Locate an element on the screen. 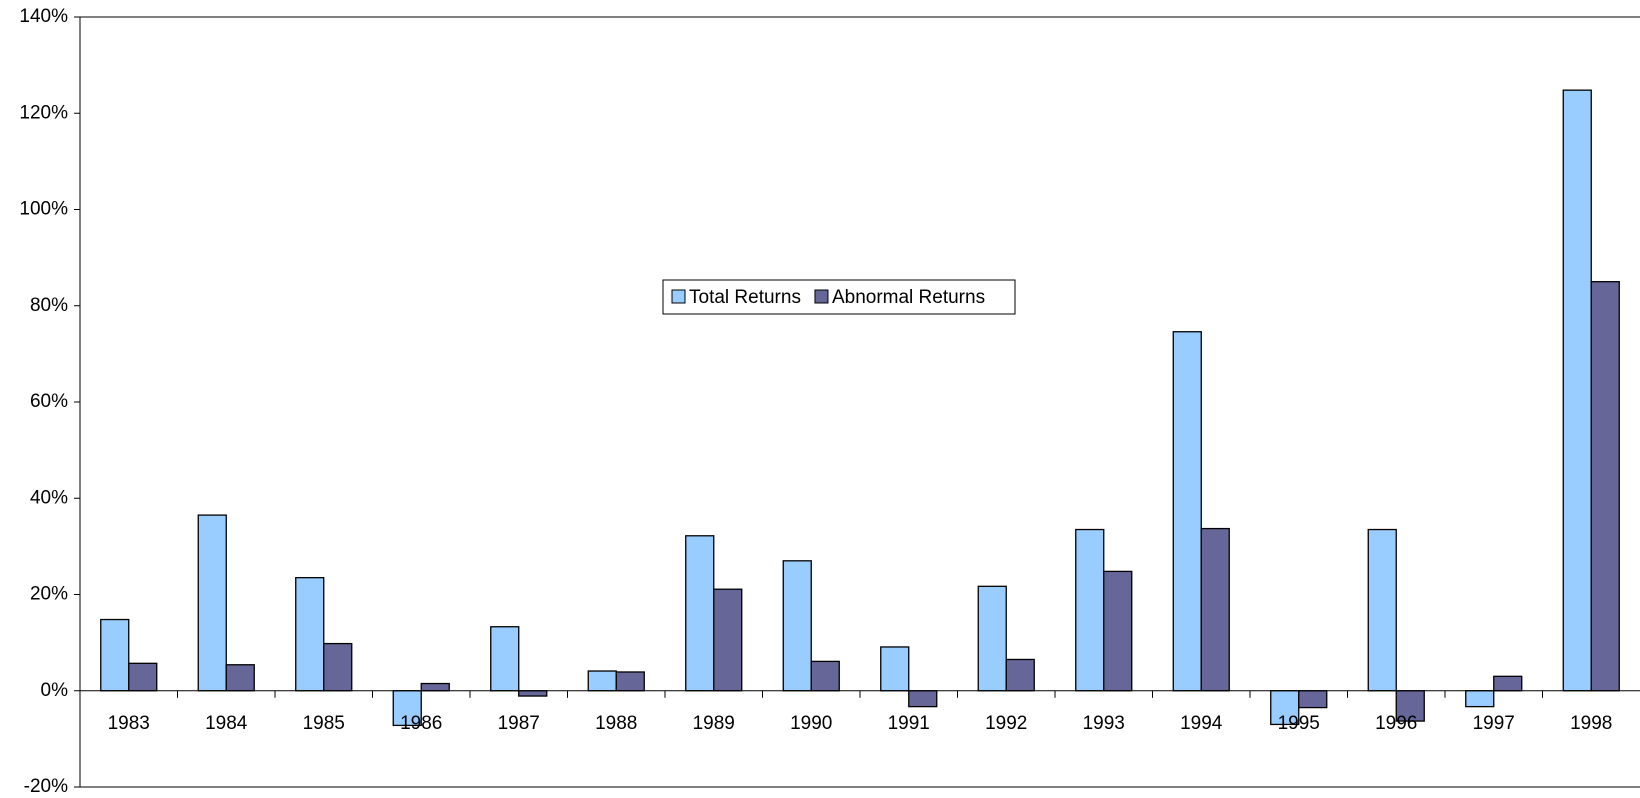  y-tick-label: 20% is located at coordinates (49, 594).